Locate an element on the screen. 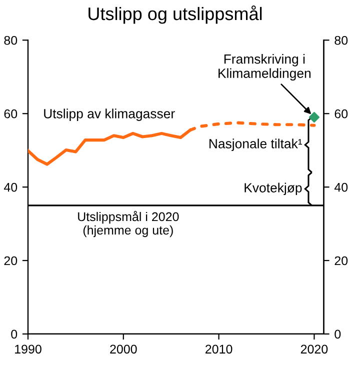 This screenshot has height=365, width=350. chart-title: Utslipp og utslippsmål is located at coordinates (175, 14).